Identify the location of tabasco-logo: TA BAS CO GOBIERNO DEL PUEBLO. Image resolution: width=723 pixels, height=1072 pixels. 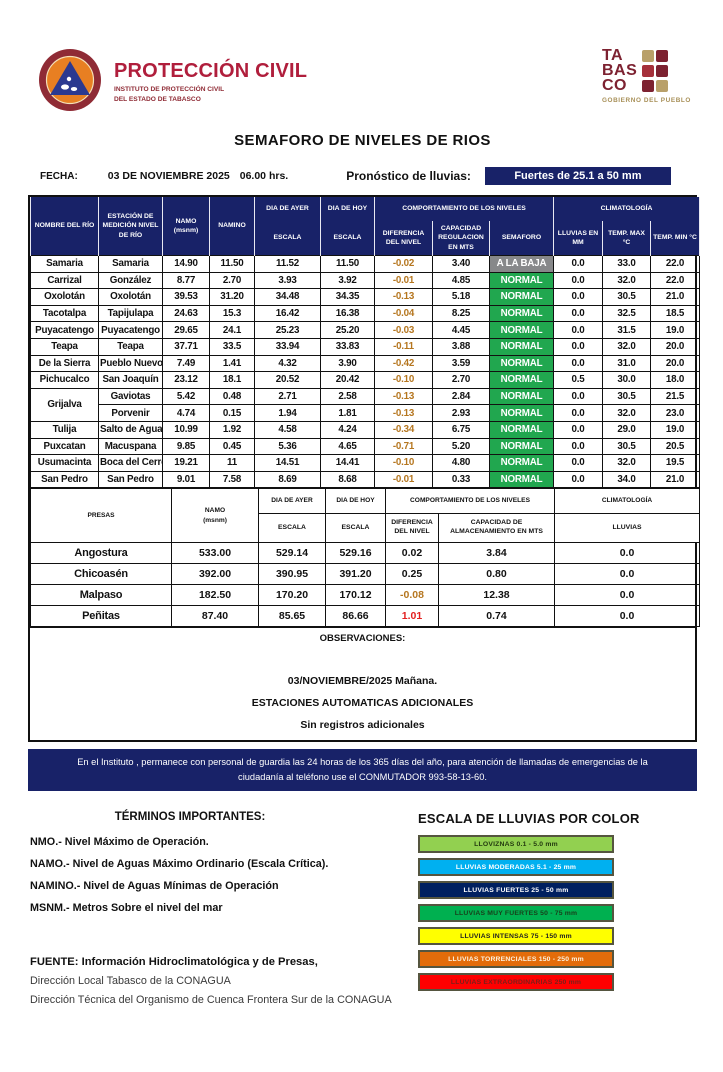
(646, 76).